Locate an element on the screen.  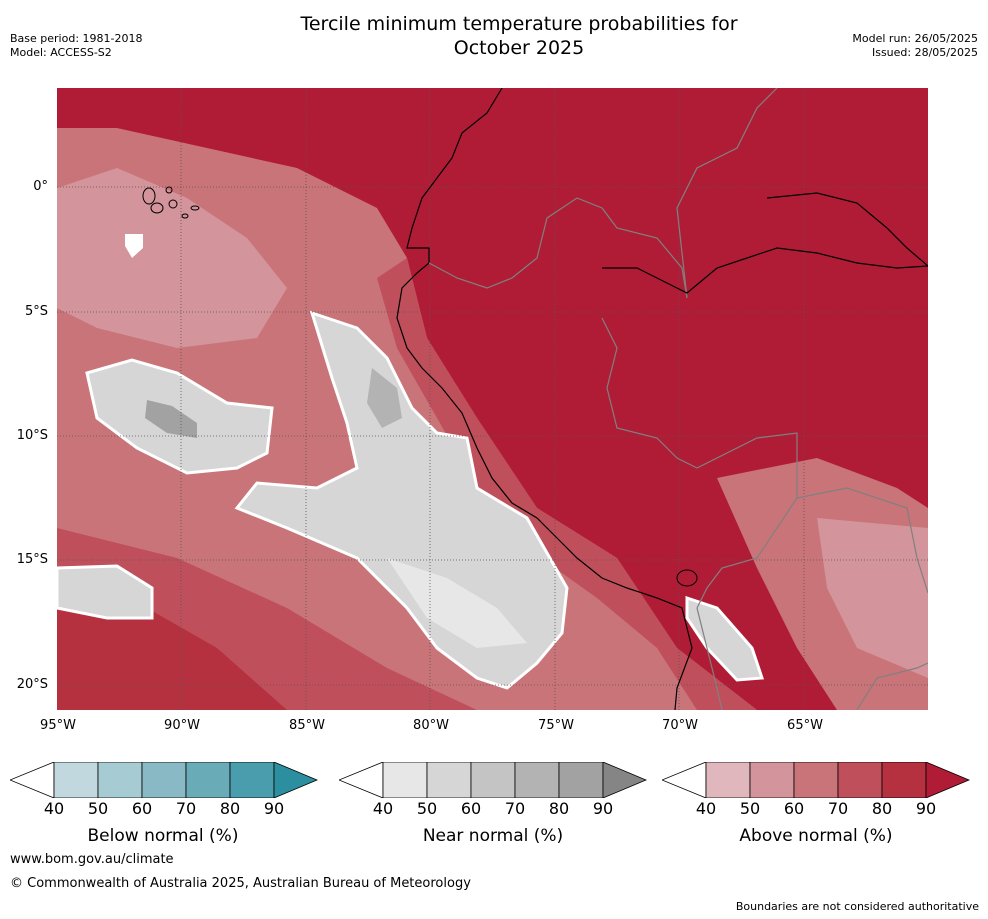
lat-label-10s: 10°S is located at coordinates (32, 435).